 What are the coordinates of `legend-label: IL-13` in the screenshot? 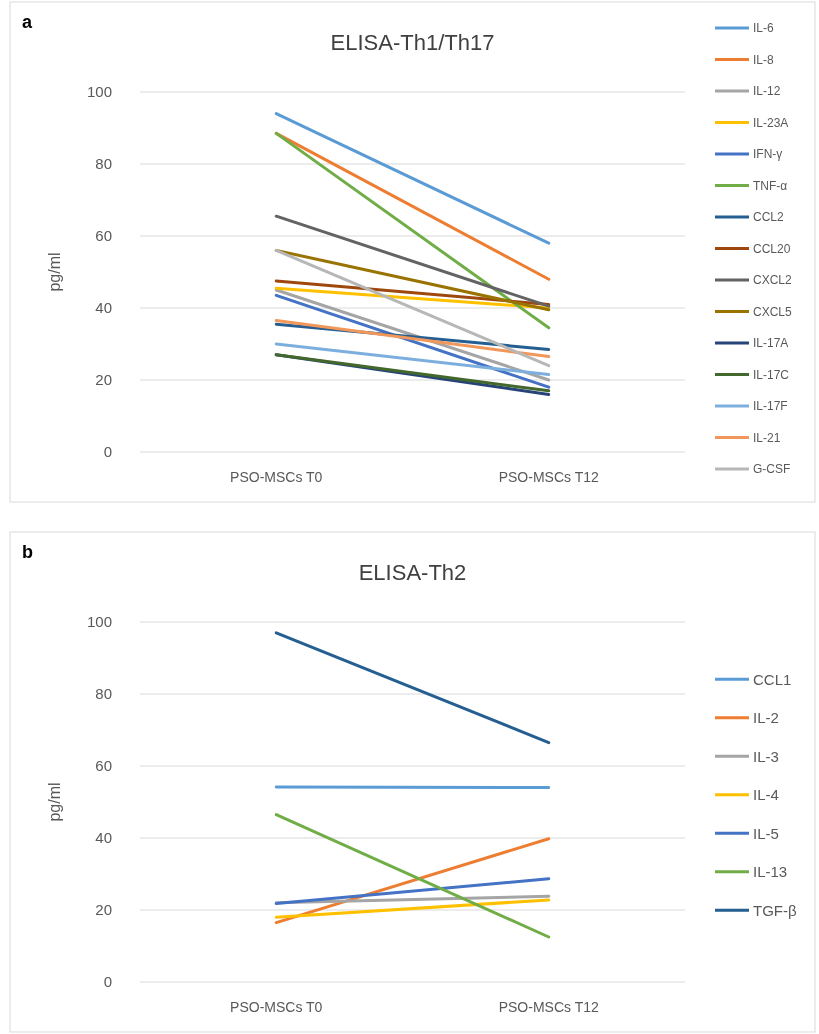 It's located at (770, 871).